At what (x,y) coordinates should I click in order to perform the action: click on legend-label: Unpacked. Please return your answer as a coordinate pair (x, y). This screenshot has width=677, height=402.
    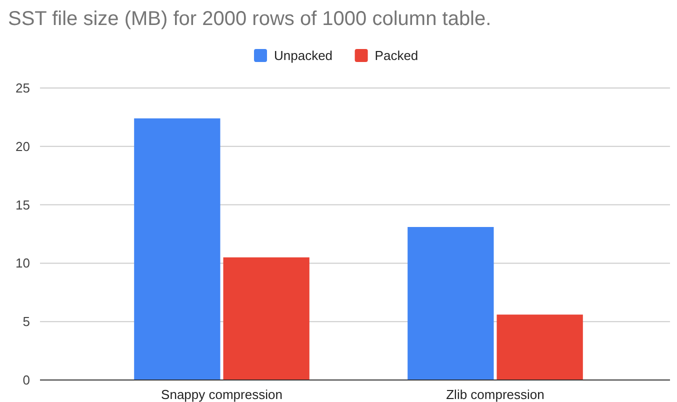
    Looking at the image, I should click on (303, 55).